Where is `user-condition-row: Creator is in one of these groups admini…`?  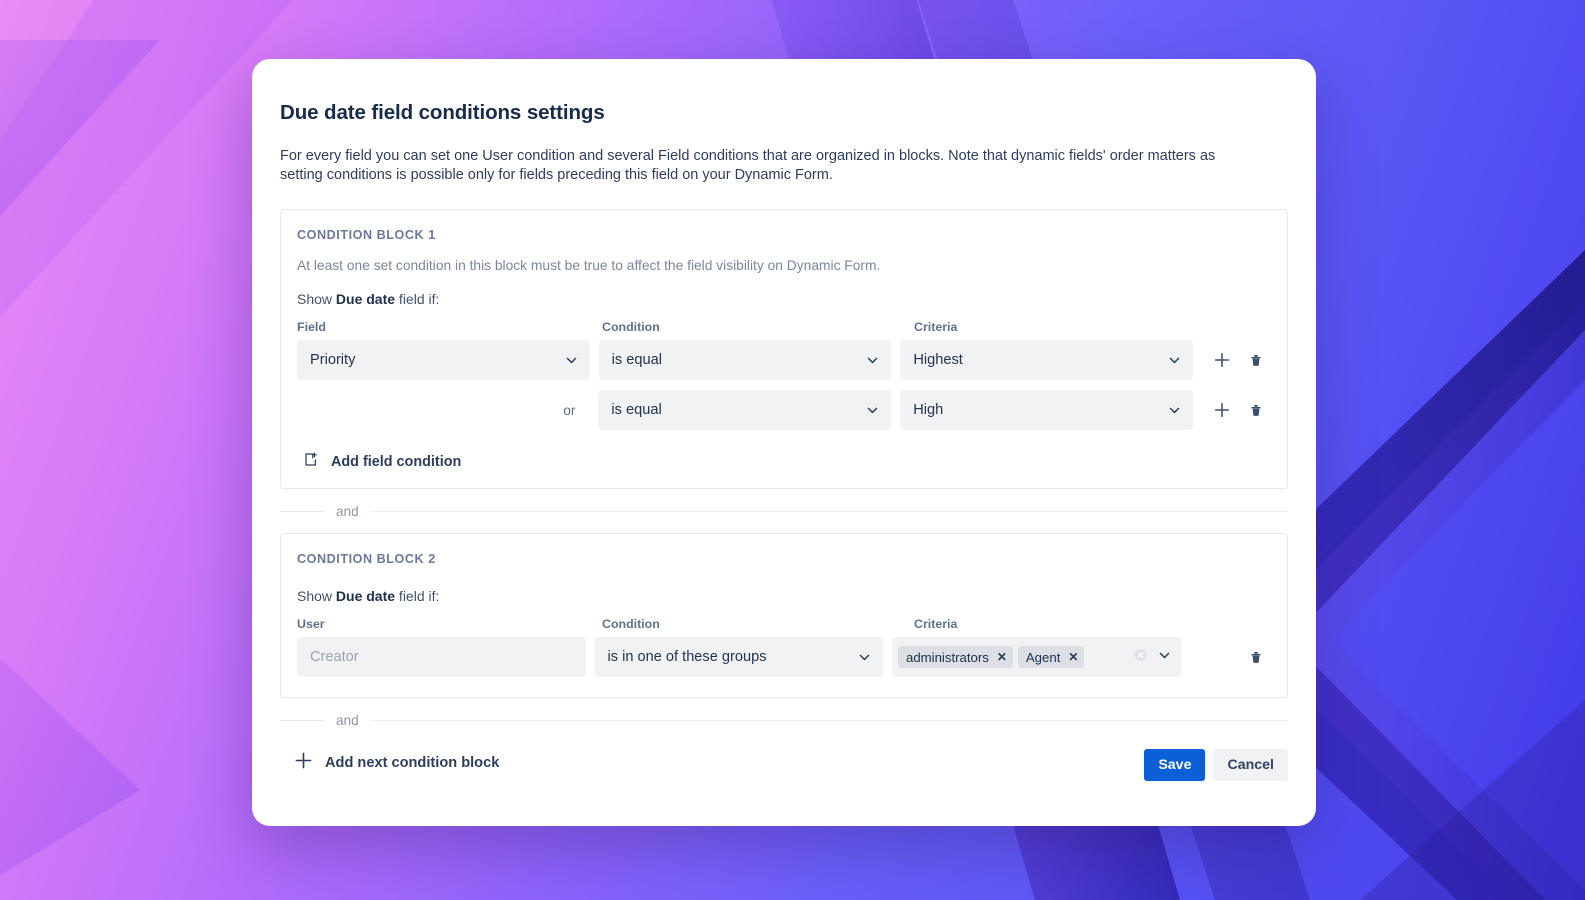 user-condition-row: Creator is in one of these groups admini… is located at coordinates (779, 657).